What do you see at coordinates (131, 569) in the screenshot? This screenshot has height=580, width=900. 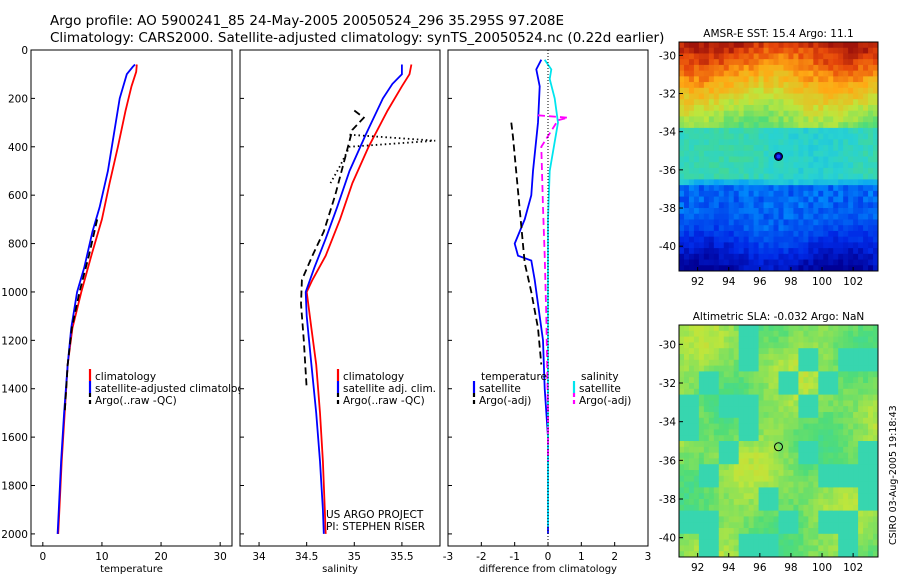 I see `temperature-xlabel: temperature` at bounding box center [131, 569].